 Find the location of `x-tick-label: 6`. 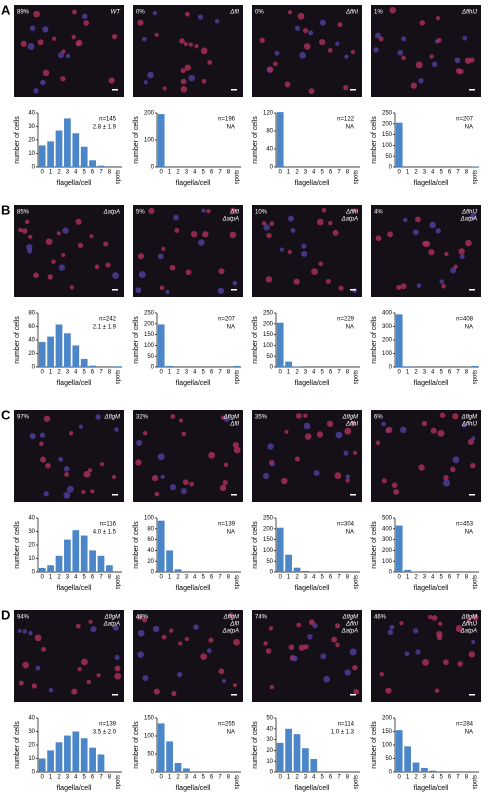

x-tick-label: 6 is located at coordinates (93, 373).